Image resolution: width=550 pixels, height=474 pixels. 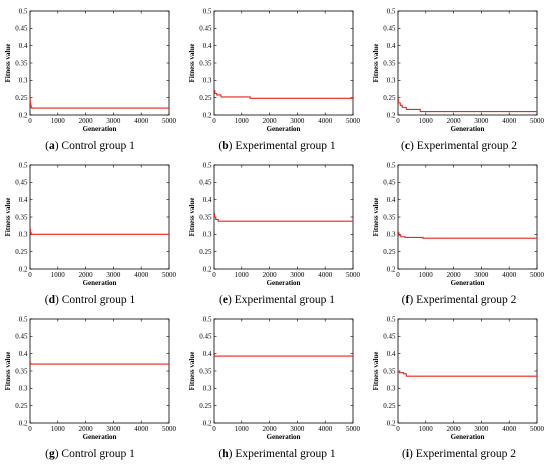 What do you see at coordinates (285, 454) in the screenshot?
I see `caption-text: Experimental group 1` at bounding box center [285, 454].